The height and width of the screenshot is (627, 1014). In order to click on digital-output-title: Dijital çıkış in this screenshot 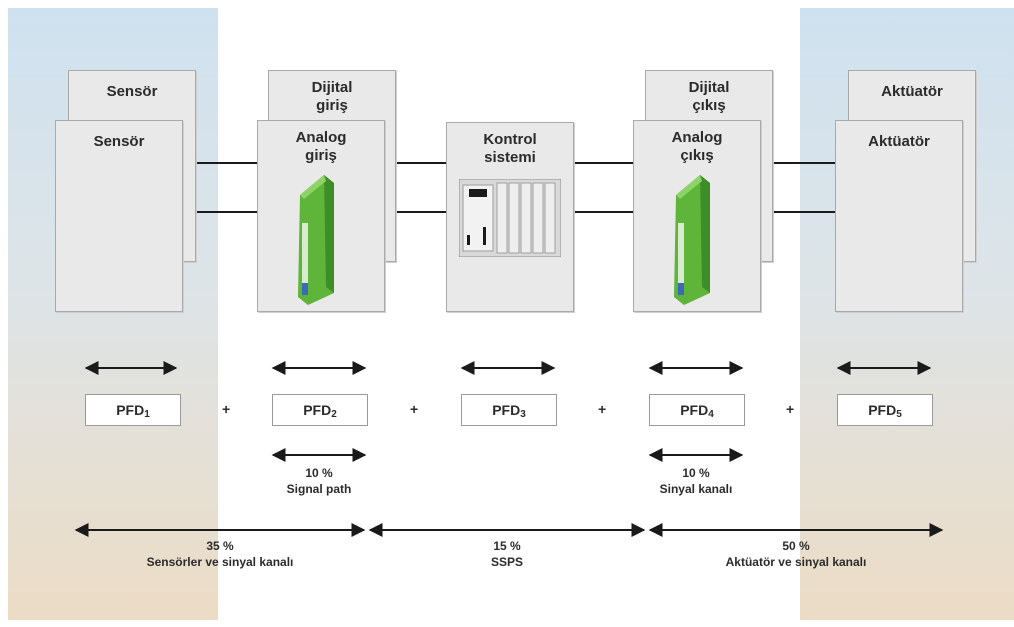, I will do `click(709, 97)`.